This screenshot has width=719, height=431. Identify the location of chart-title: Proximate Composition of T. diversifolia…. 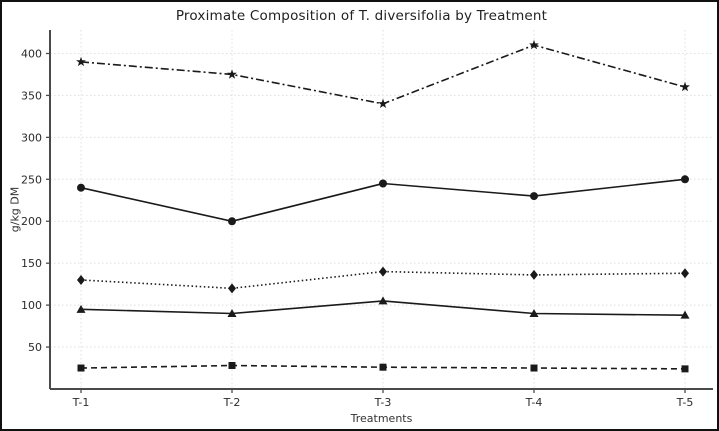
(361, 16).